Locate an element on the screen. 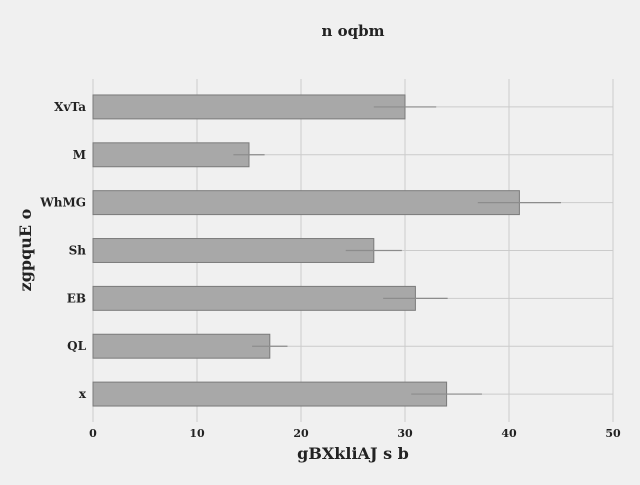 The image size is (640, 485). y-tick-labels: XvTa M WhMG Sh EB QL x is located at coordinates (63, 250).